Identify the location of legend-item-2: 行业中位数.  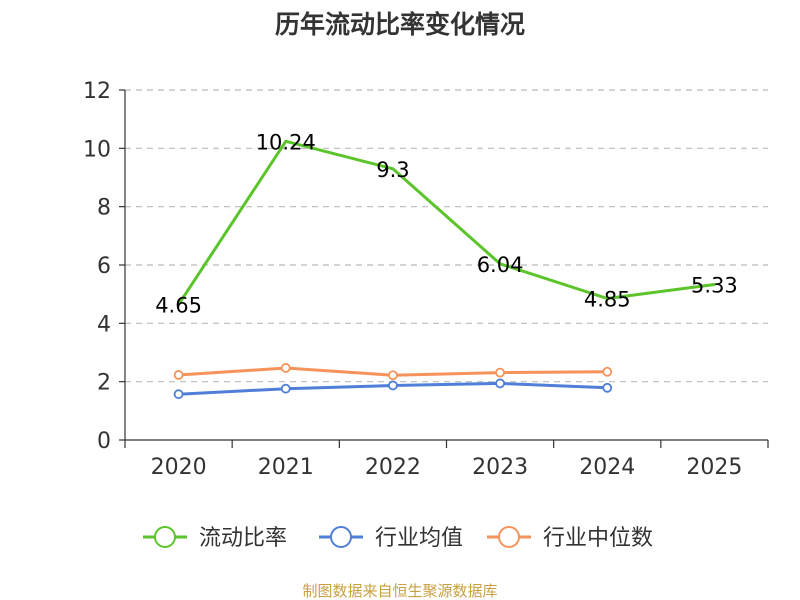
(570, 538).